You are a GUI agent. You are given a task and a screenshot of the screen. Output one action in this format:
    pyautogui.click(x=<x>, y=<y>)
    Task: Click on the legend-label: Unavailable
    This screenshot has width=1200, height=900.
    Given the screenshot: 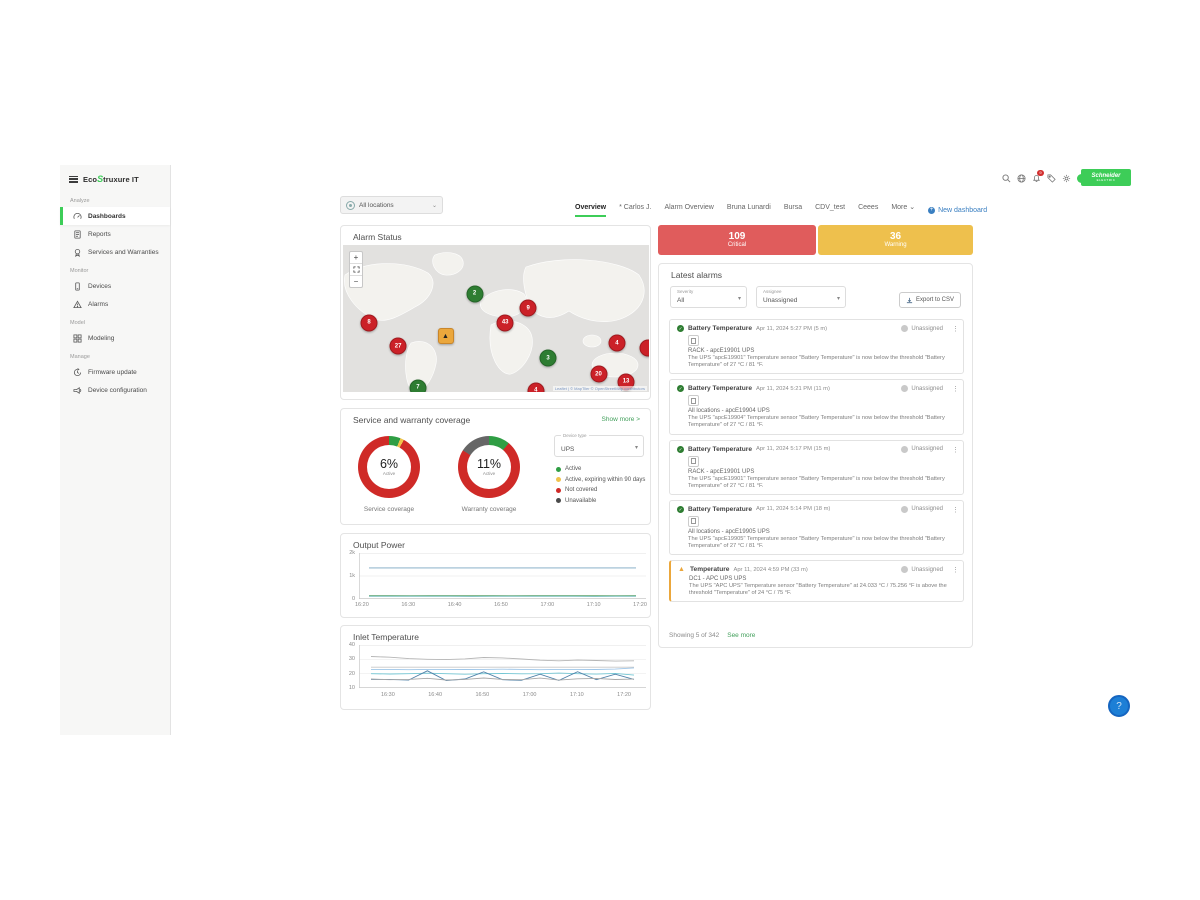 What is the action you would take?
    pyautogui.click(x=581, y=500)
    